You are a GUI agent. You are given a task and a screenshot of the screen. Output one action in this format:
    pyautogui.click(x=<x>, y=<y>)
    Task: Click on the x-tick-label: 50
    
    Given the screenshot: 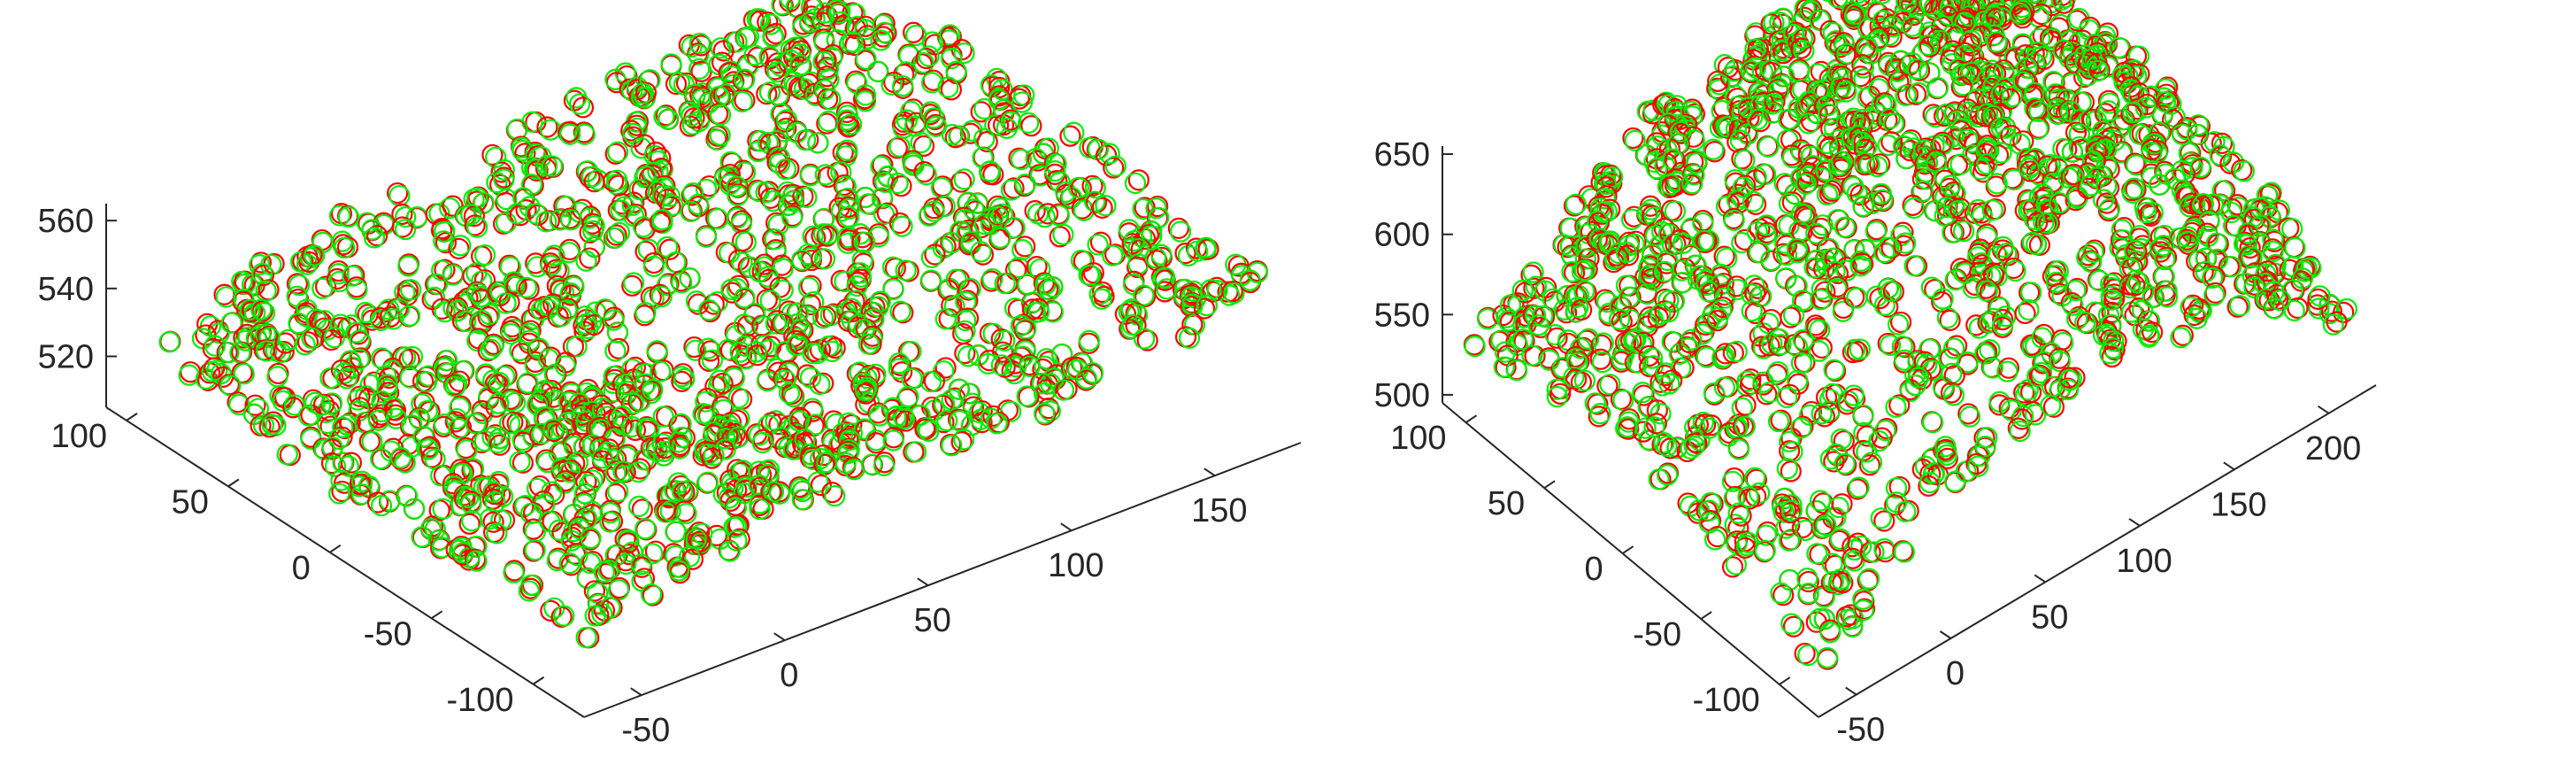 What is the action you would take?
    pyautogui.click(x=933, y=621)
    